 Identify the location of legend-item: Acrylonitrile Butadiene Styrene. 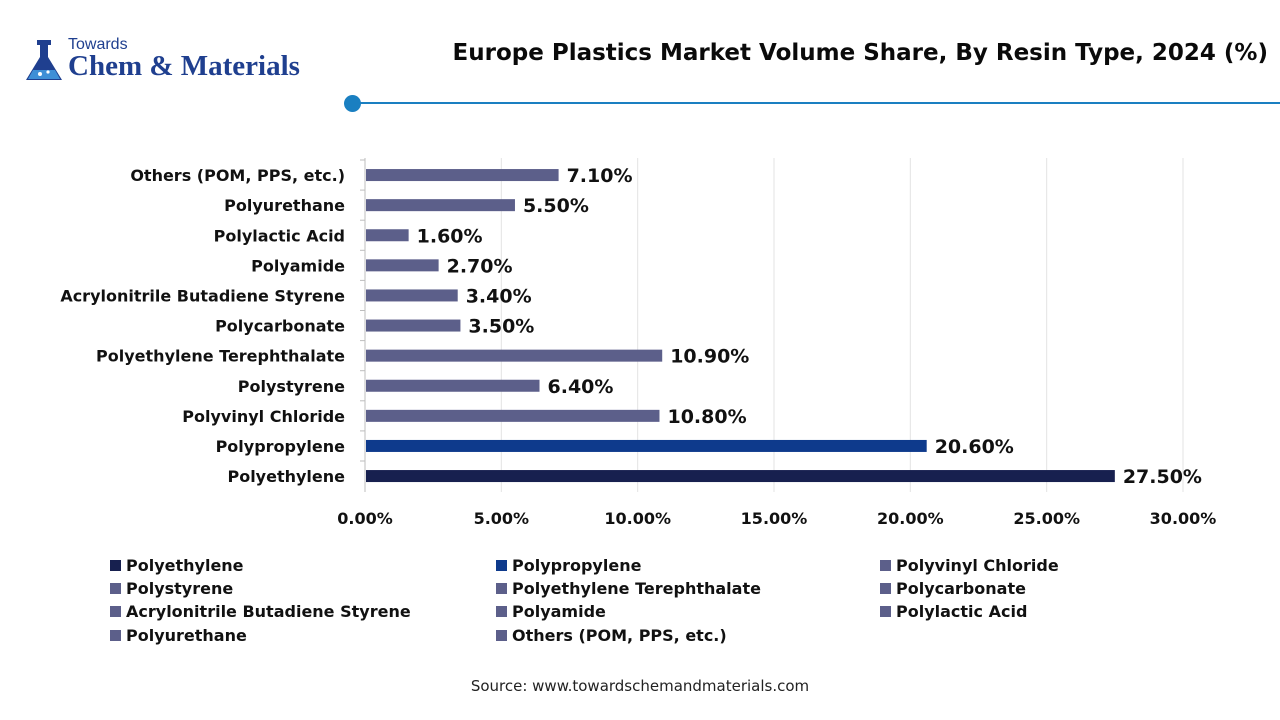
(260, 611).